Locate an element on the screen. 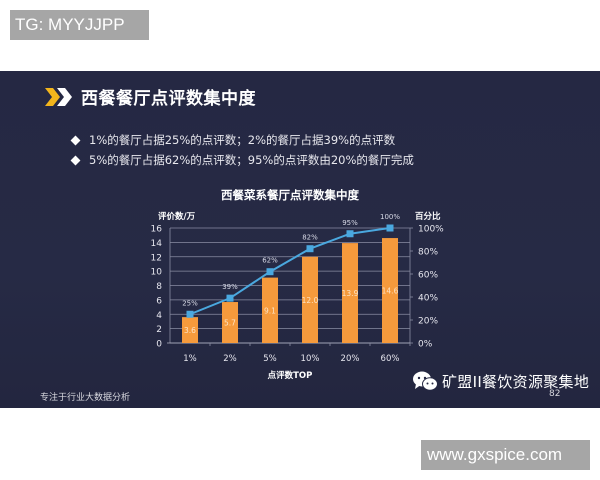 Image resolution: width=600 pixels, height=480 pixels. y-axis-label: 评价数/万 is located at coordinates (177, 216).